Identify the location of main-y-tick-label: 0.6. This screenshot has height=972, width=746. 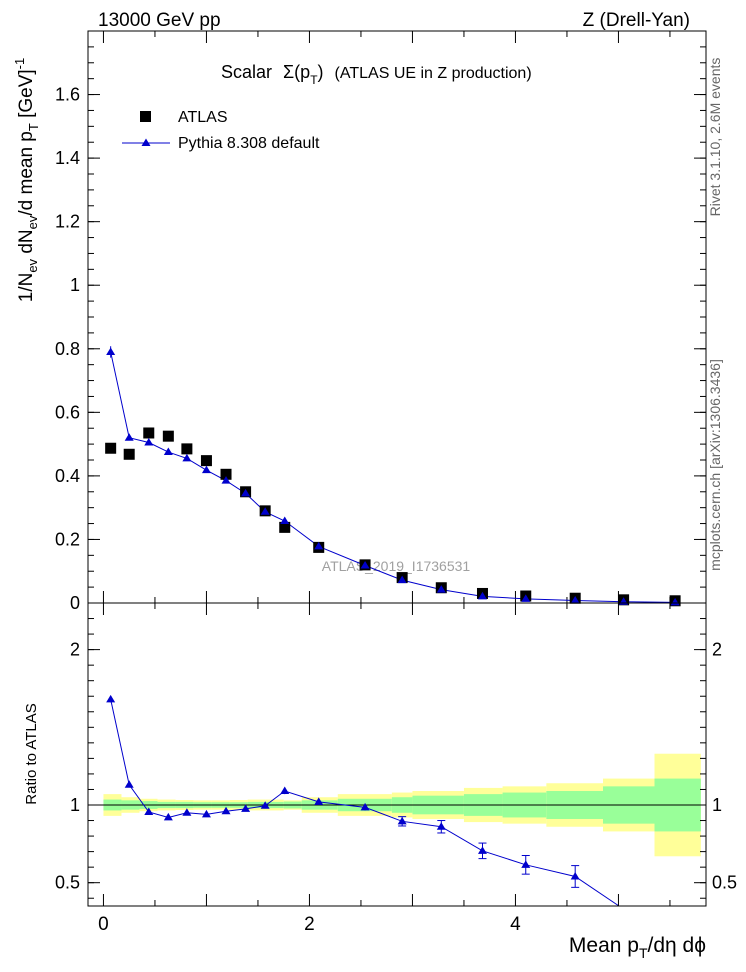
(67, 412).